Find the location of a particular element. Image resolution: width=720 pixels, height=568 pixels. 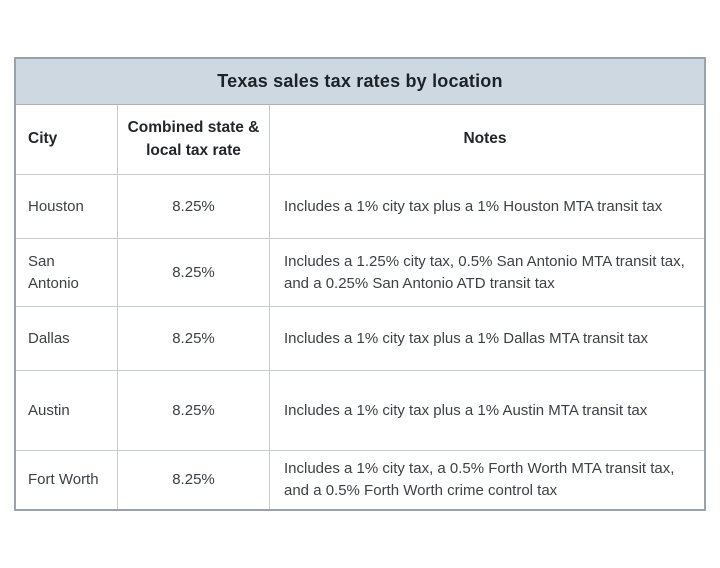

column-header-notes: Notes is located at coordinates (486, 139).